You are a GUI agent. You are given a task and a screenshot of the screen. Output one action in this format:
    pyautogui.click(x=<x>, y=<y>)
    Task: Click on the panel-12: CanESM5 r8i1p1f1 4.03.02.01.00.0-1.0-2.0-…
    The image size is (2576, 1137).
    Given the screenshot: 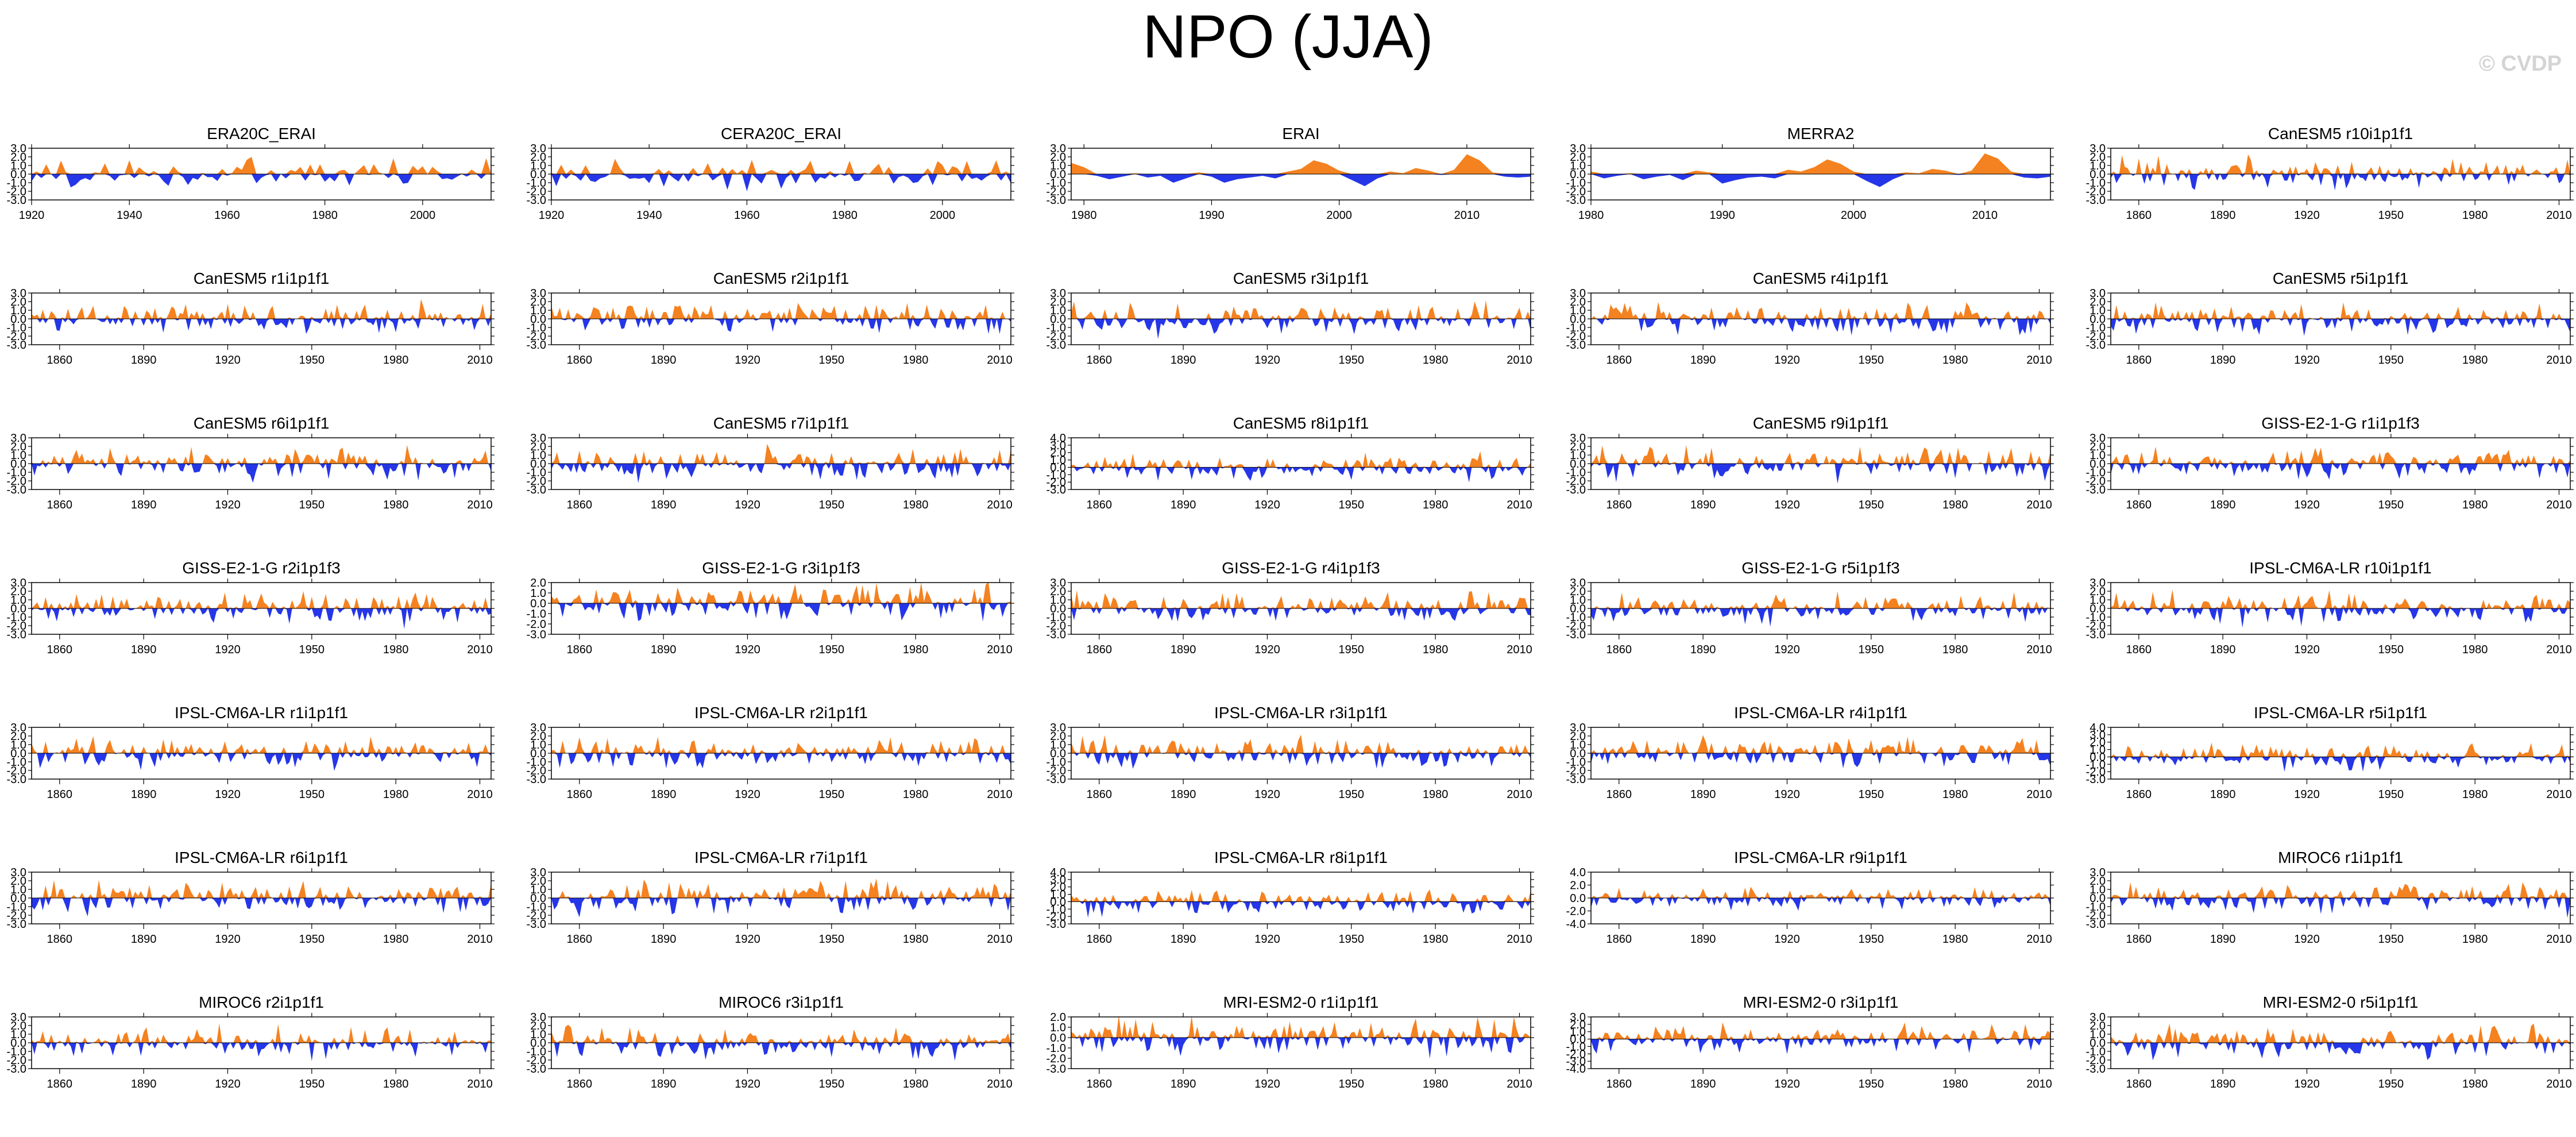 What is the action you would take?
    pyautogui.click(x=1290, y=462)
    